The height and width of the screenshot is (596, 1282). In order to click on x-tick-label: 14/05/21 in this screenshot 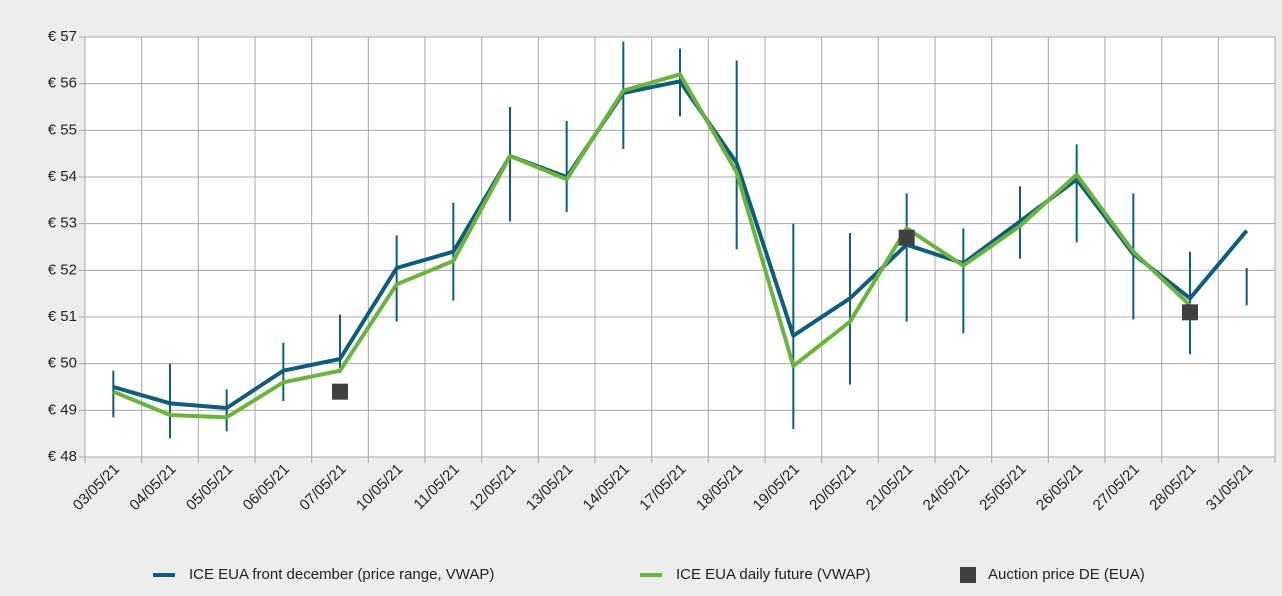, I will do `click(606, 487)`.